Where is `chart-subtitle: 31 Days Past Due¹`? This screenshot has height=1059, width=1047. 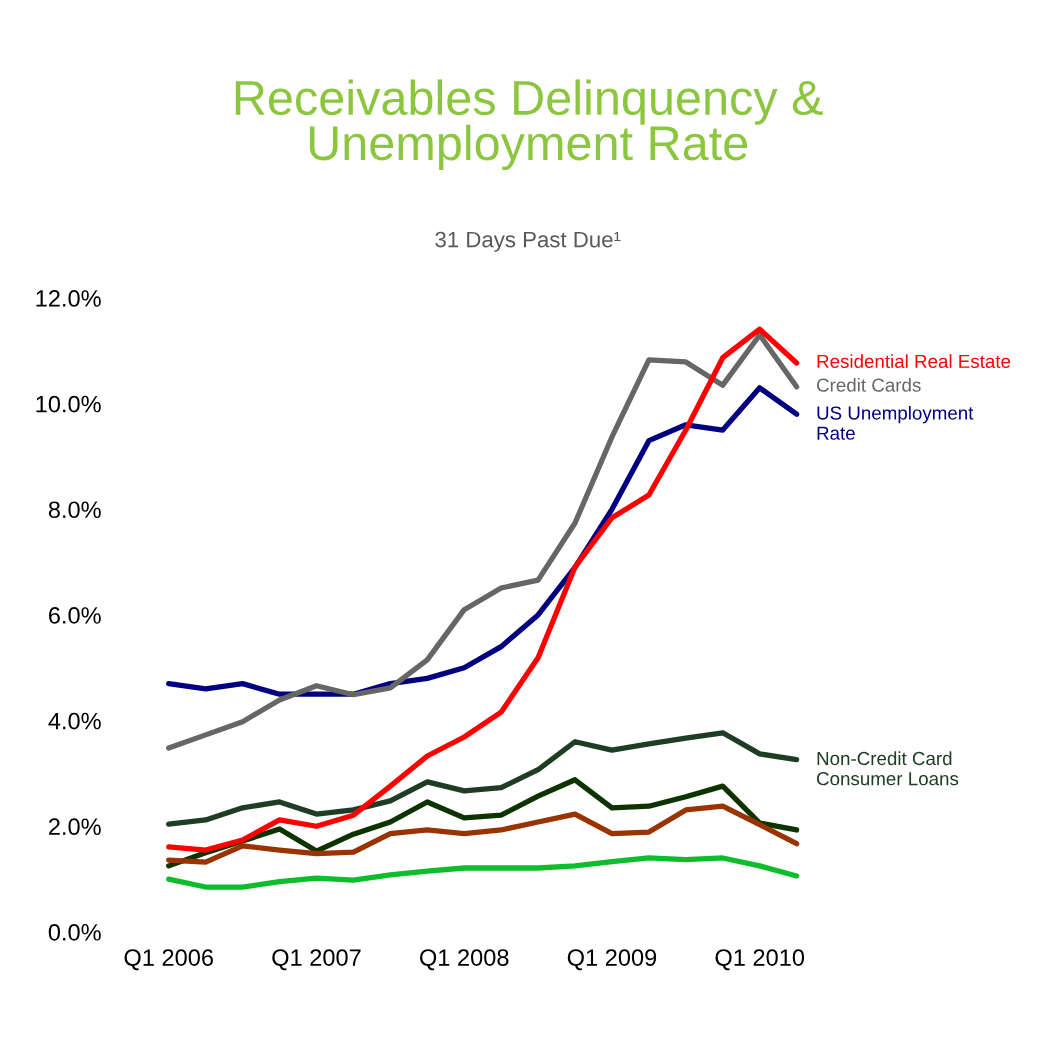 chart-subtitle: 31 Days Past Due¹ is located at coordinates (528, 241).